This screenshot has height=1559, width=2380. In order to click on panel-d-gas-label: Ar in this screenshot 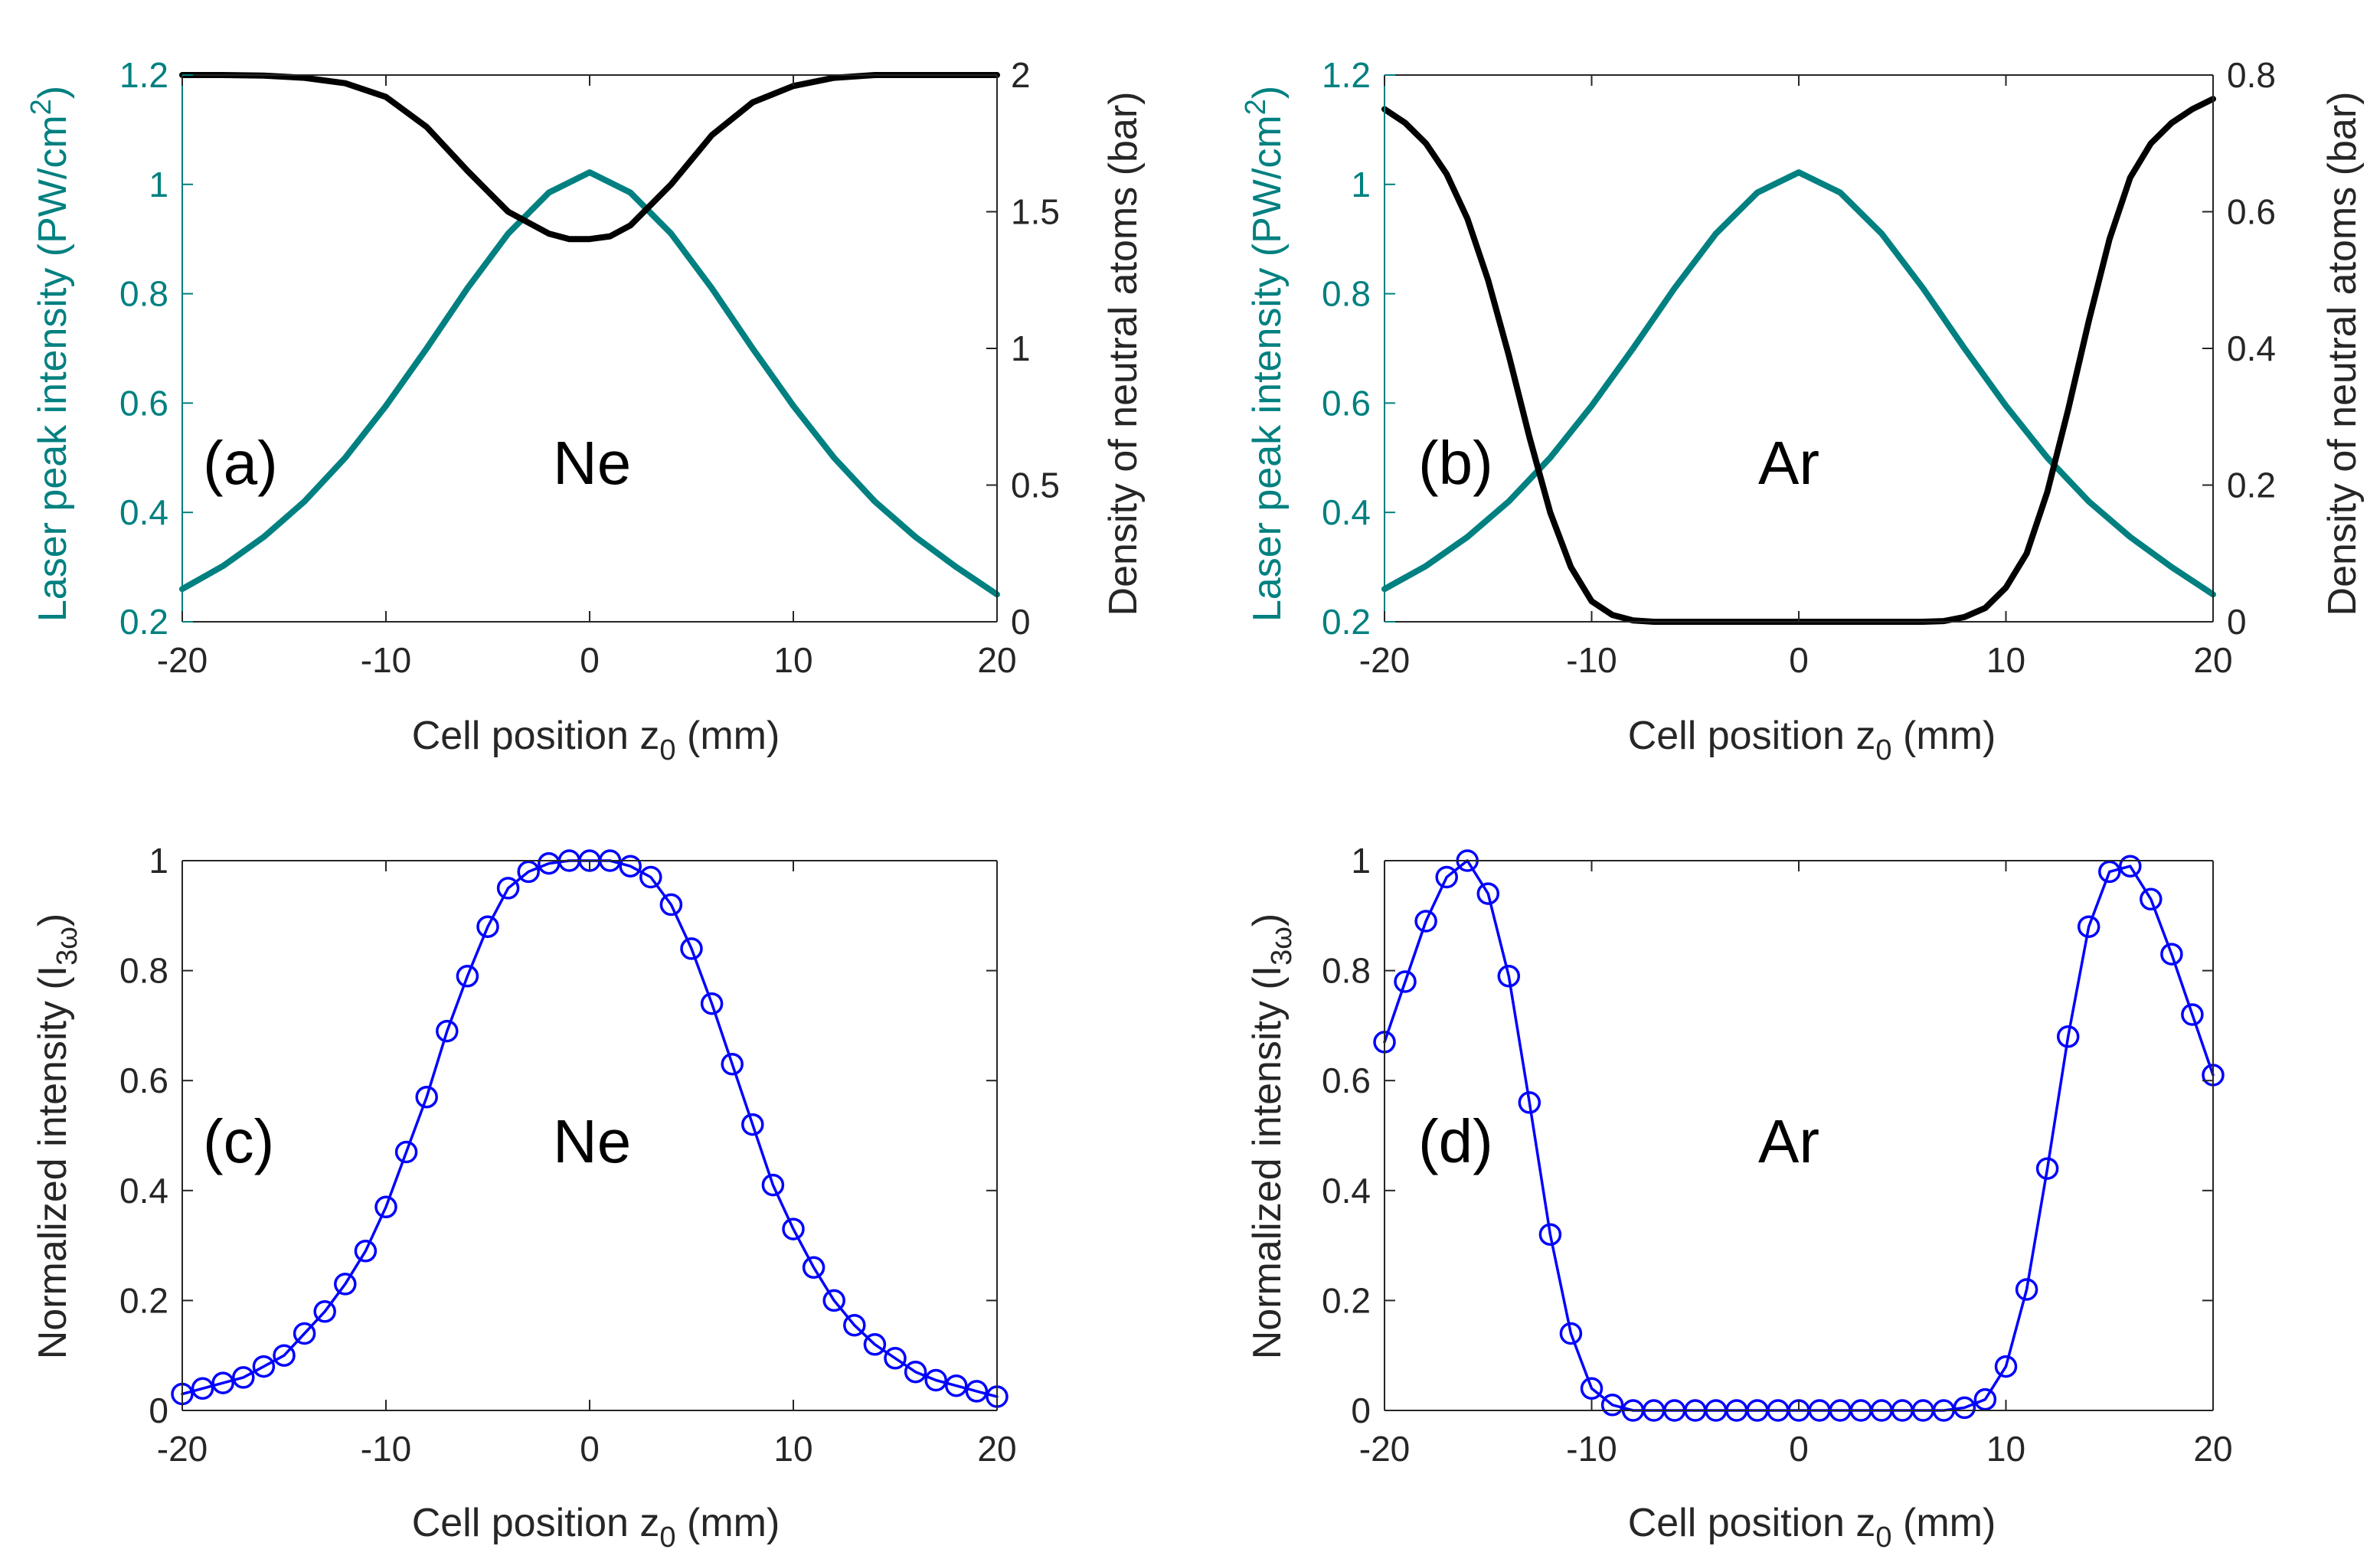, I will do `click(1788, 1141)`.